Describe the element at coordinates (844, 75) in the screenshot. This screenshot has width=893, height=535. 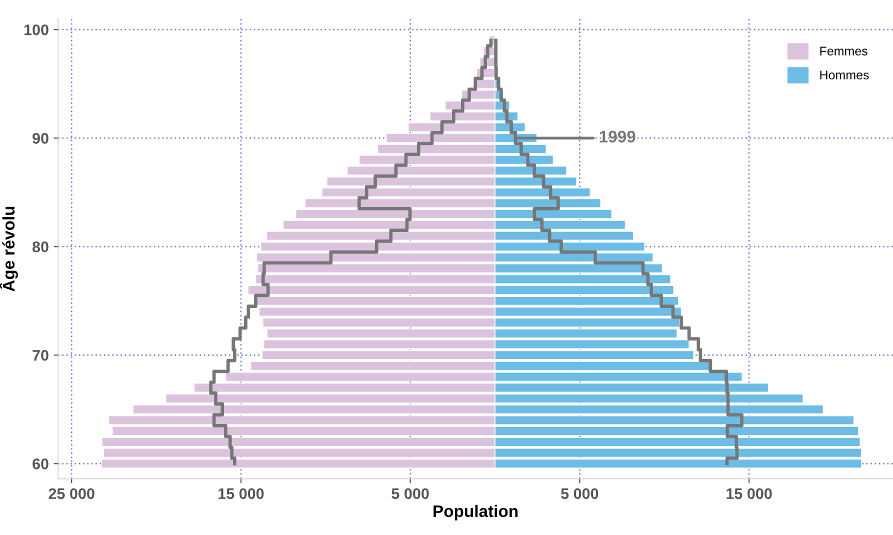
I see `legend-label: Hommes` at that location.